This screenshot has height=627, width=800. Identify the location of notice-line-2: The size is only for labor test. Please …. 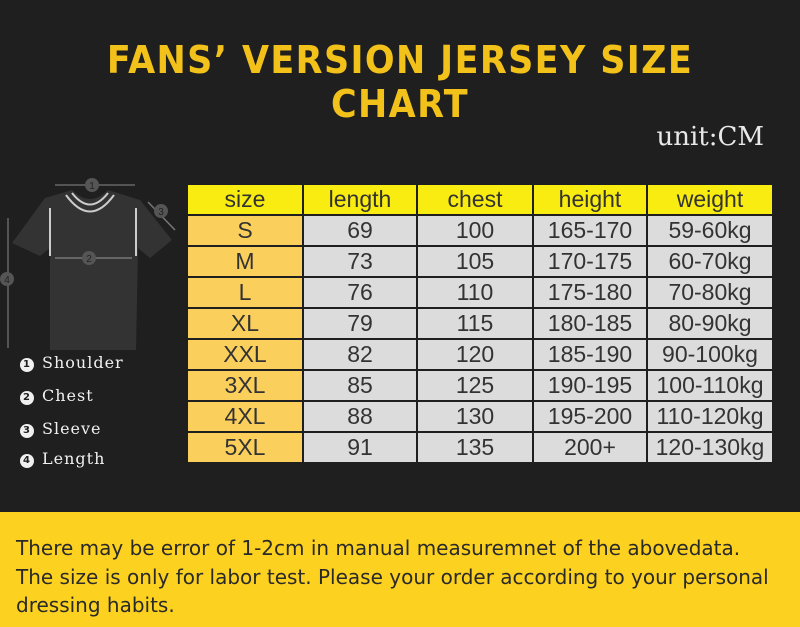
(392, 577).